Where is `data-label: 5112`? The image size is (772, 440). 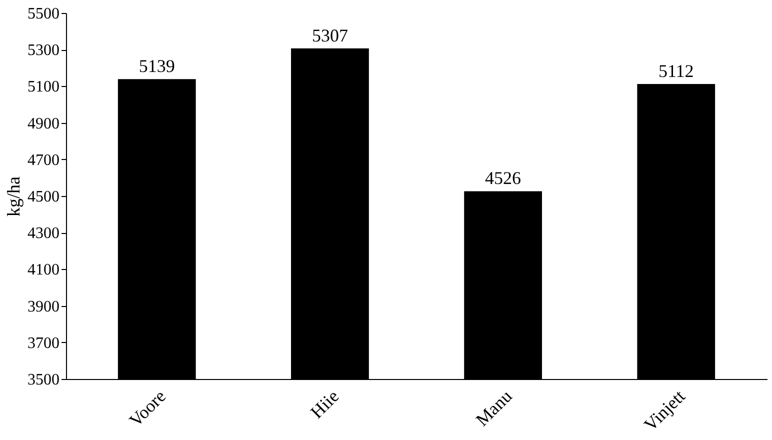 data-label: 5112 is located at coordinates (676, 71).